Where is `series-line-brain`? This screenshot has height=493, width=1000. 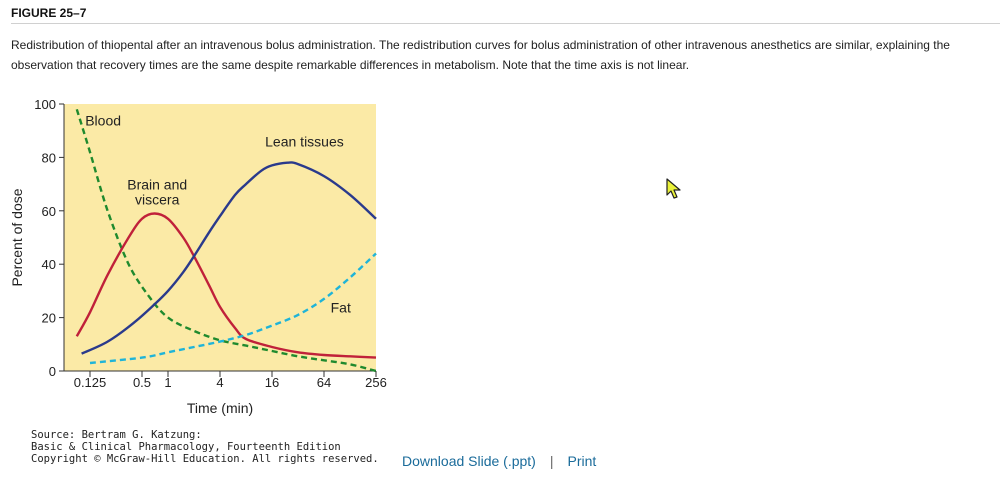 series-line-brain is located at coordinates (226, 285).